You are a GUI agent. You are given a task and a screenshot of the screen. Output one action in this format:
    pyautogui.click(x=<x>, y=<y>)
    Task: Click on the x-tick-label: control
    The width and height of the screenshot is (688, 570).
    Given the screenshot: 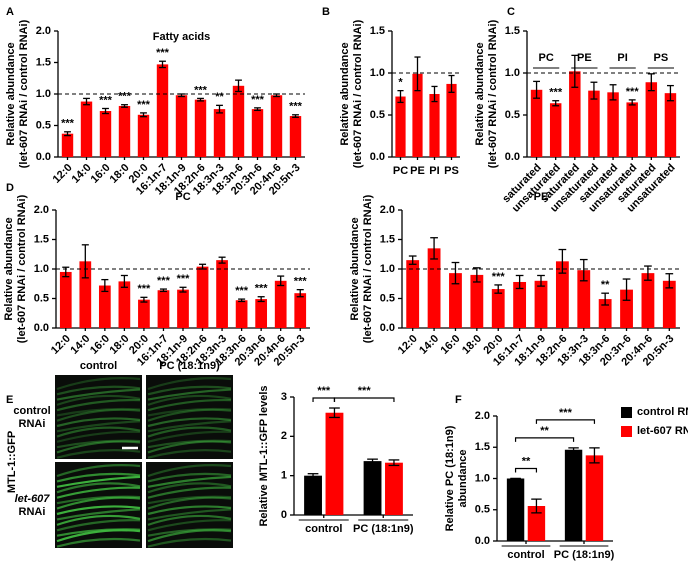 What is the action you would take?
    pyautogui.click(x=323, y=529)
    